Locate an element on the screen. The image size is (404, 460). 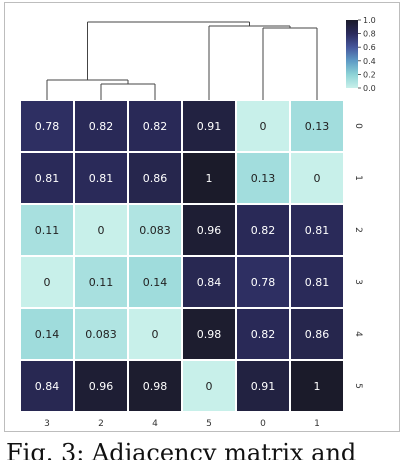
x-tick-label: 4 is located at coordinates (155, 424).